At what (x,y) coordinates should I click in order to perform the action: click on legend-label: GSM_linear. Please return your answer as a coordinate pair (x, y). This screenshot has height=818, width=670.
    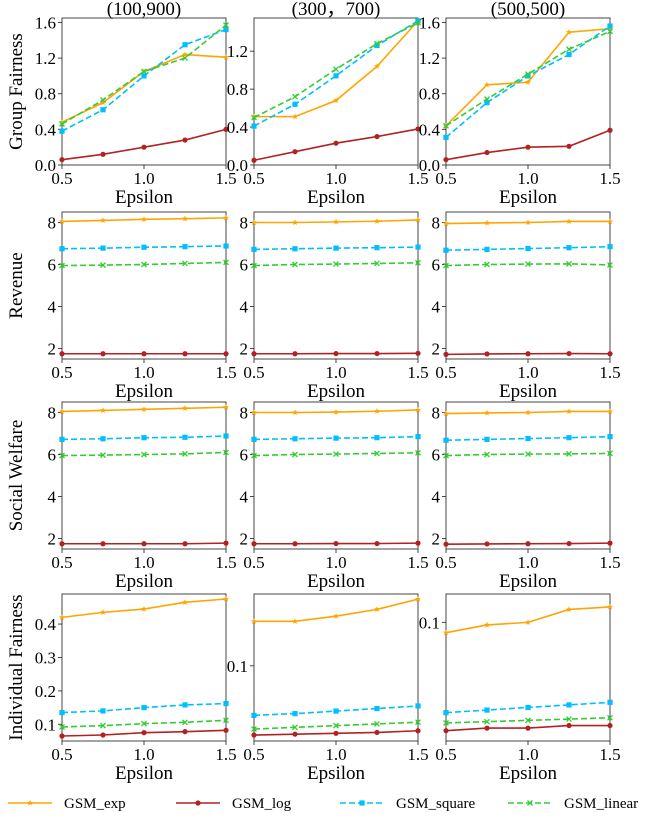
    Looking at the image, I should click on (601, 804).